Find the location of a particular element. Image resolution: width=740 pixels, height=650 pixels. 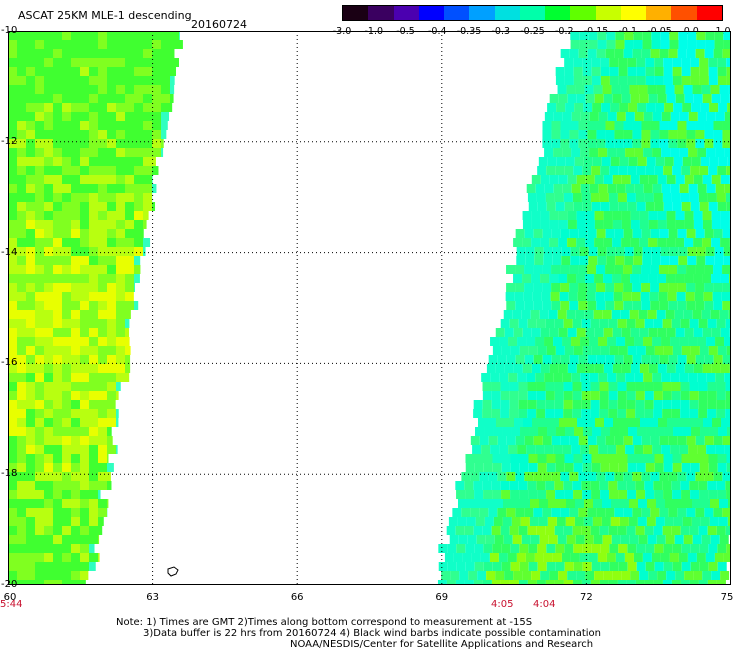

time-label-mid2: 4:04 is located at coordinates (544, 604).